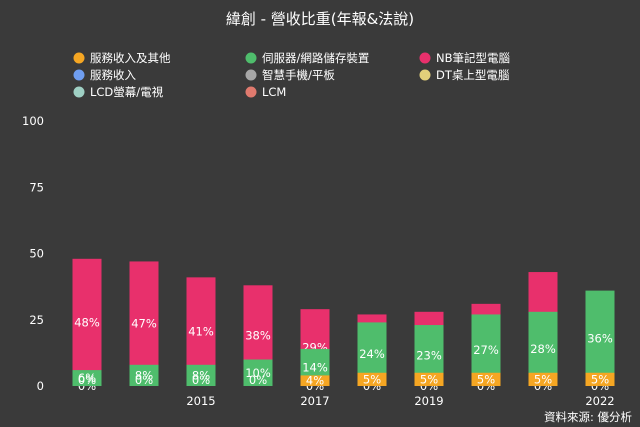  I want to click on bar-stack: 11%11%11%16%3%38%10%0%, so click(258, 337).